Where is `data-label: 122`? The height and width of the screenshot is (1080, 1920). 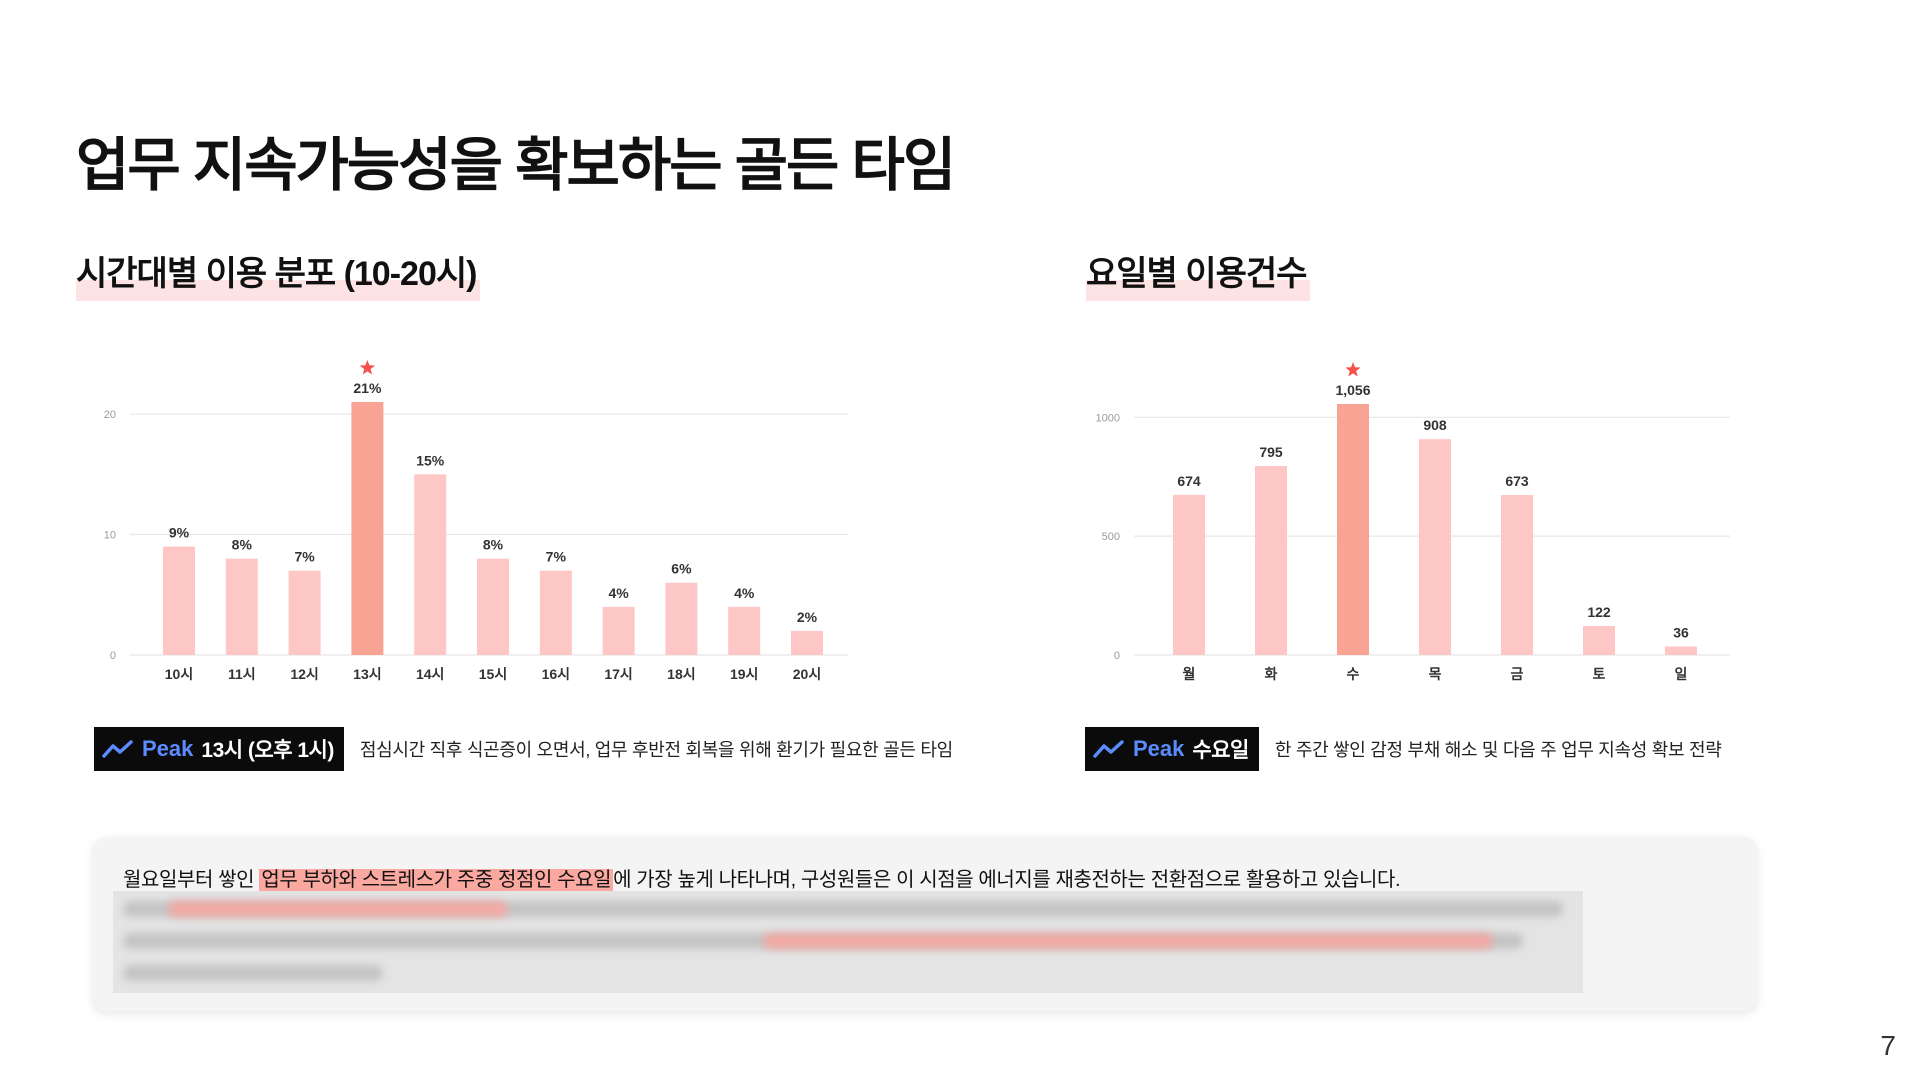
data-label: 122 is located at coordinates (1599, 612).